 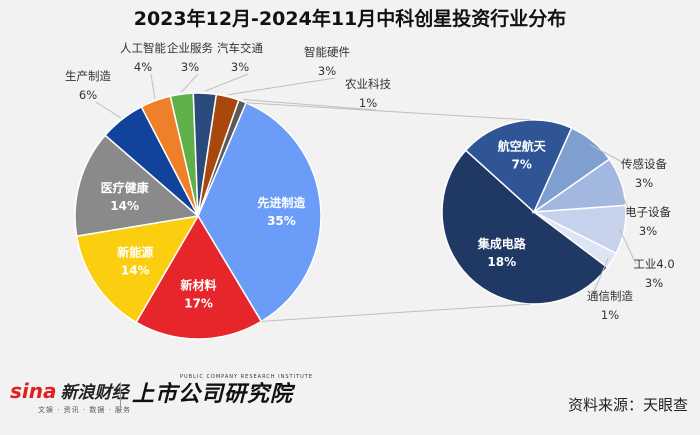 What do you see at coordinates (600, 277) in the screenshot?
I see `sub-pie-leader-通信制造` at bounding box center [600, 277].